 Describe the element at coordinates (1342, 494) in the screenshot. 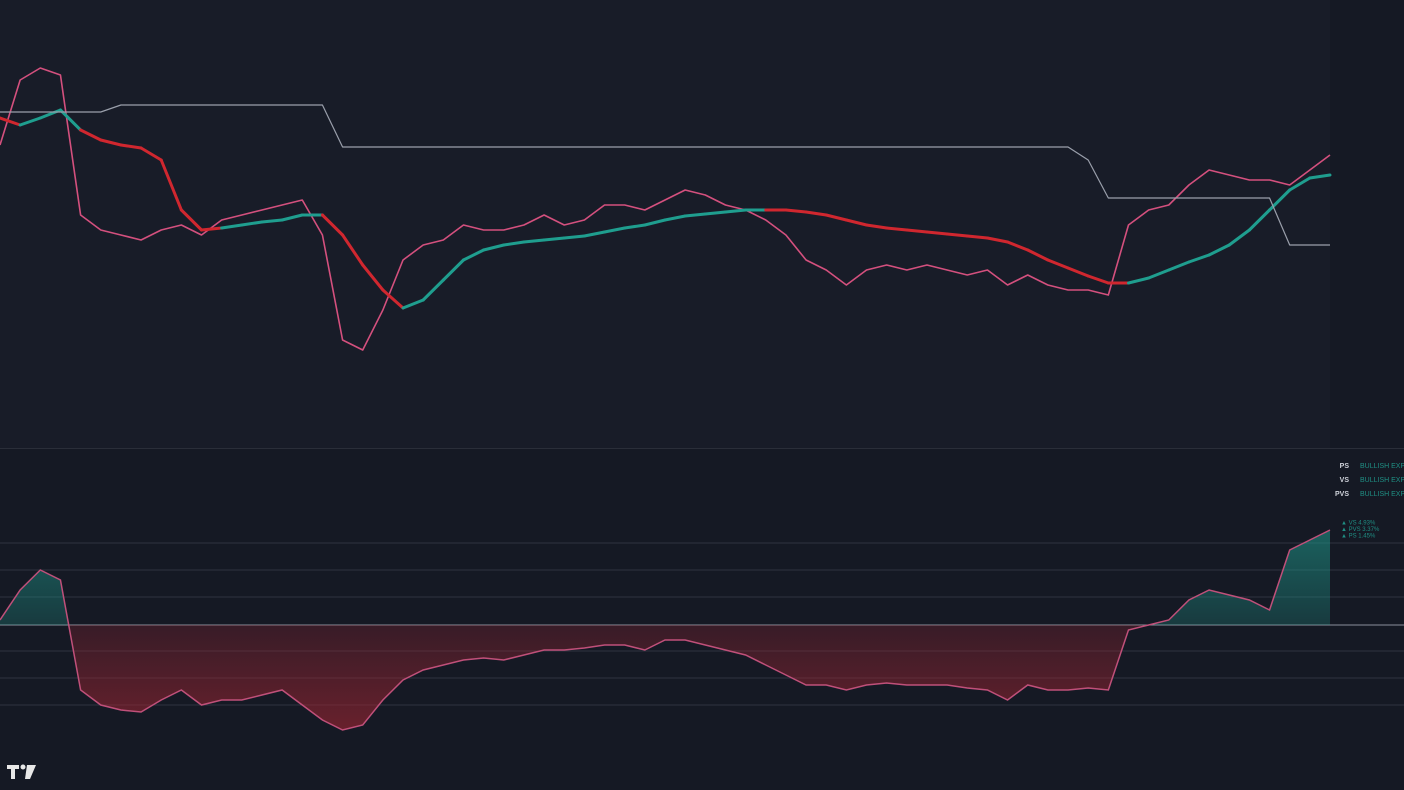

I see `legend-key: PVS` at that location.